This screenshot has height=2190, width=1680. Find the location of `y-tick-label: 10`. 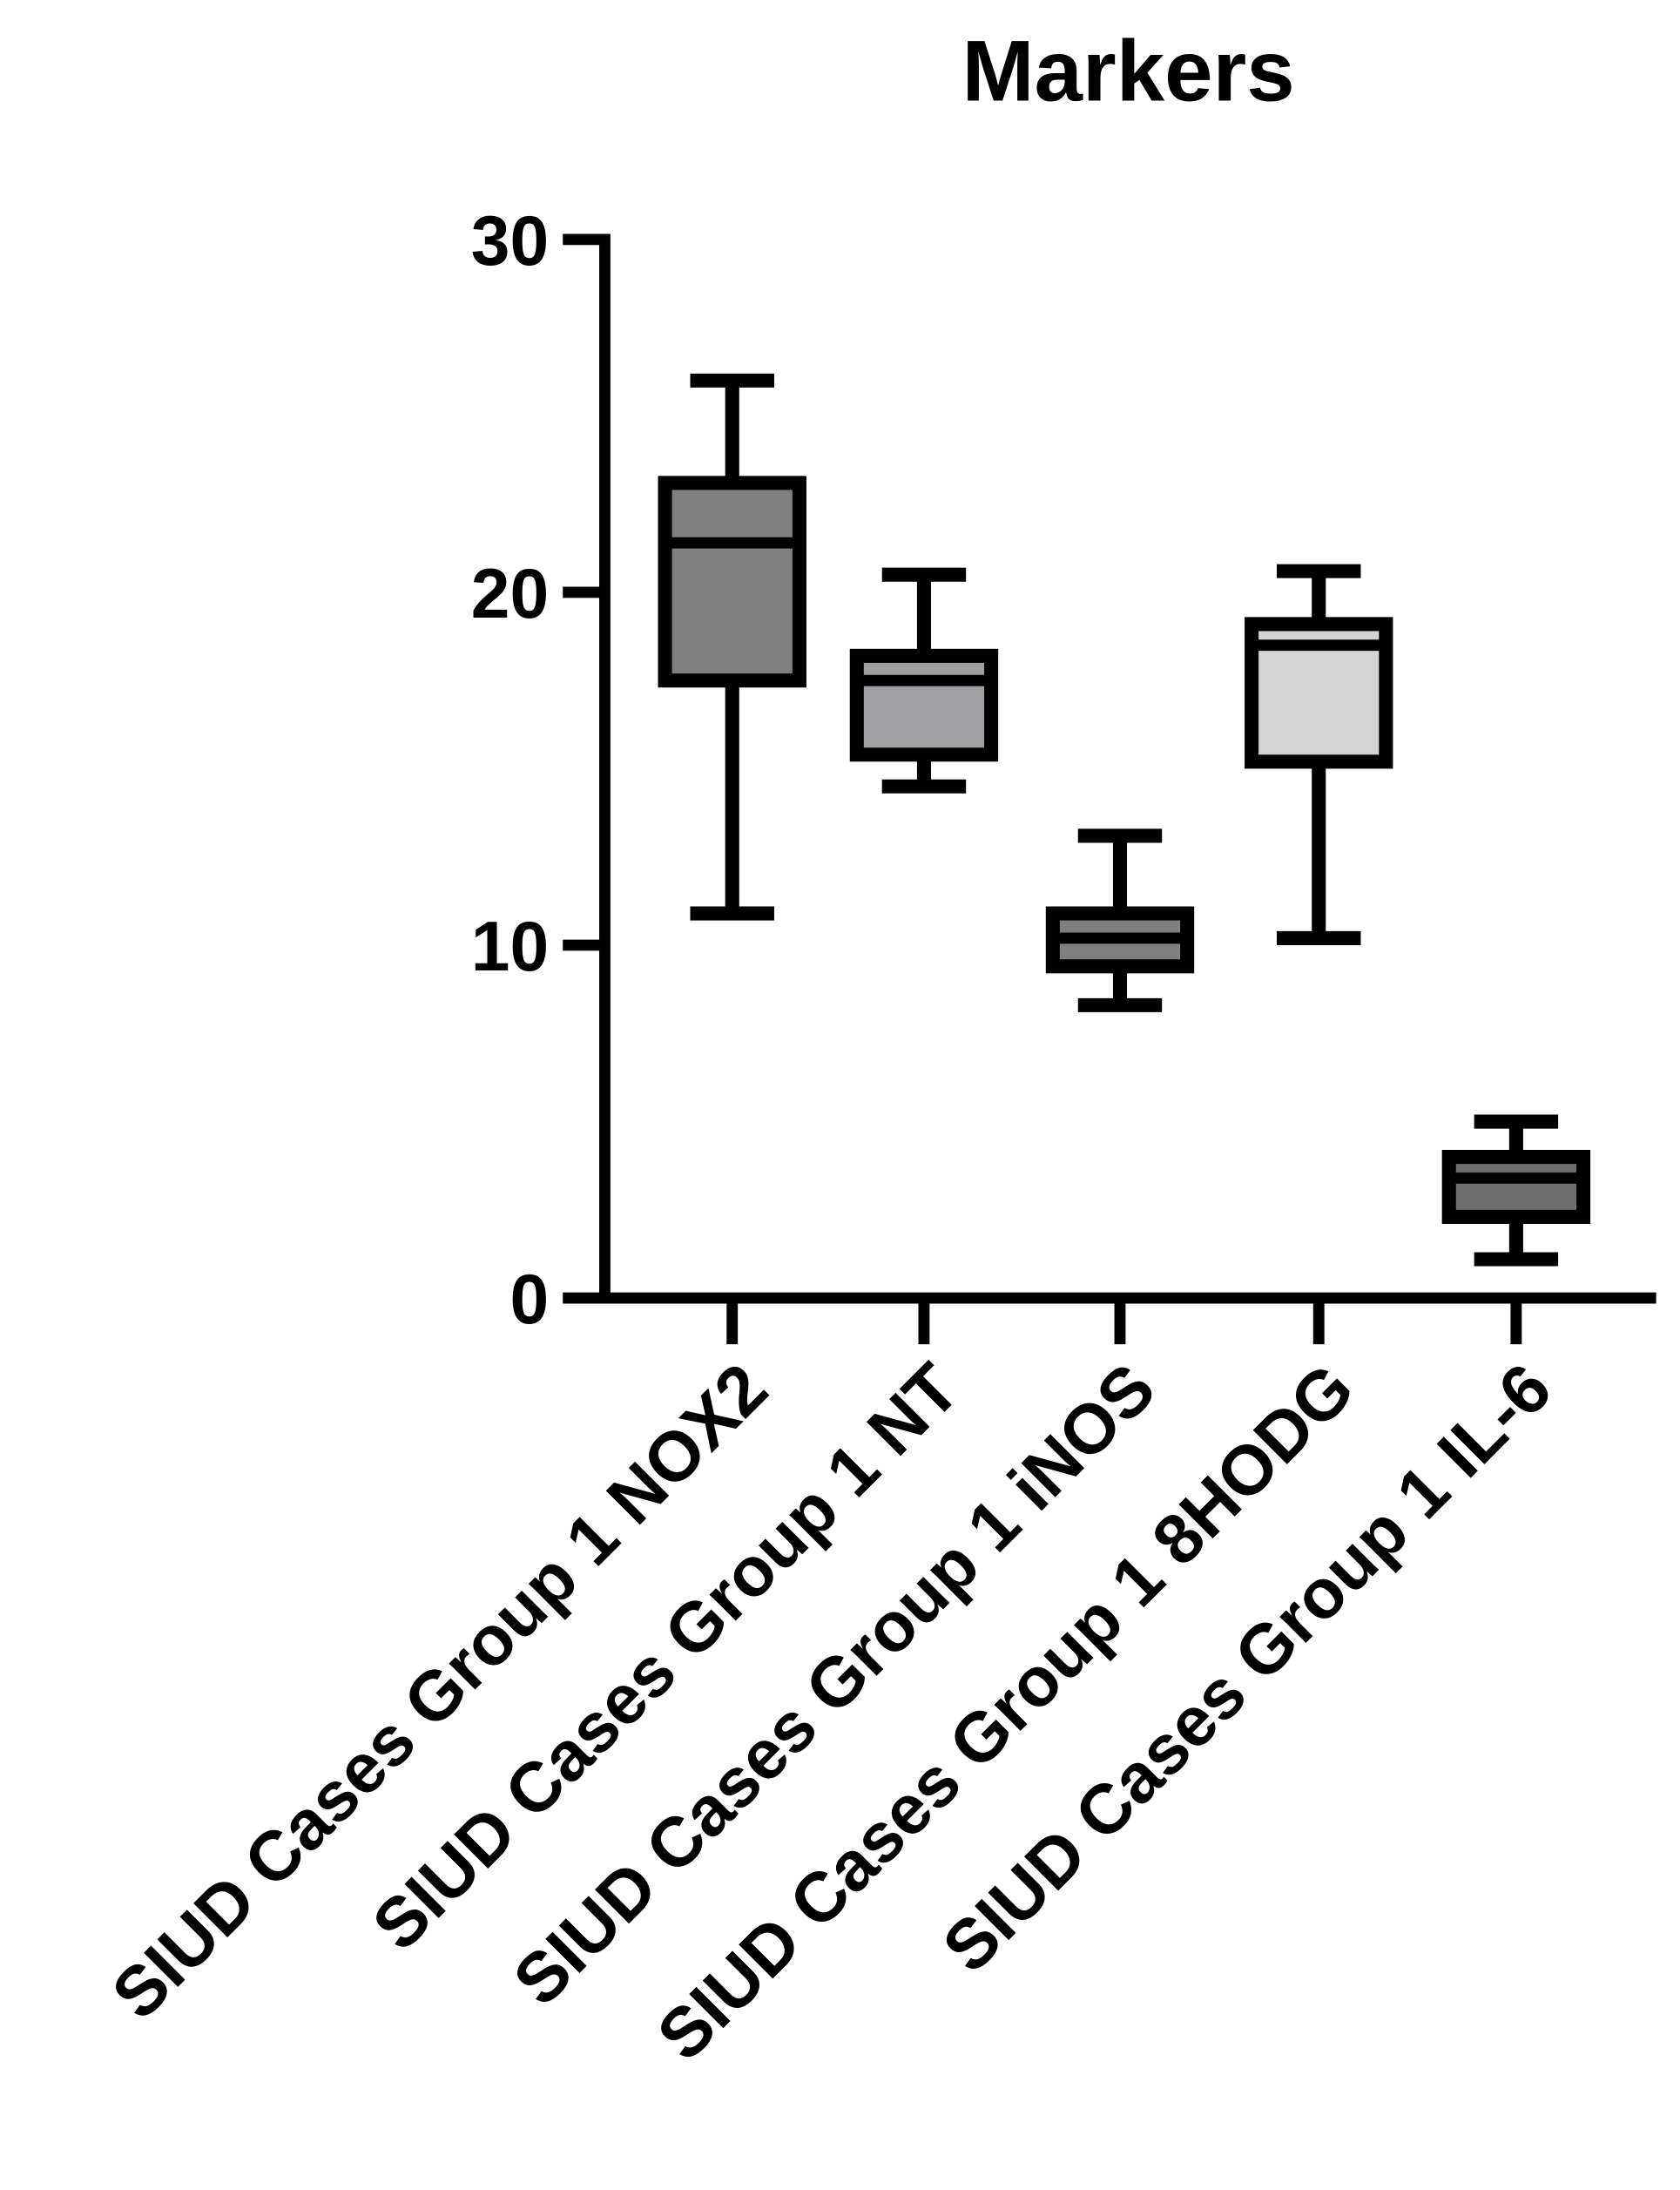

y-tick-label: 10 is located at coordinates (510, 947).